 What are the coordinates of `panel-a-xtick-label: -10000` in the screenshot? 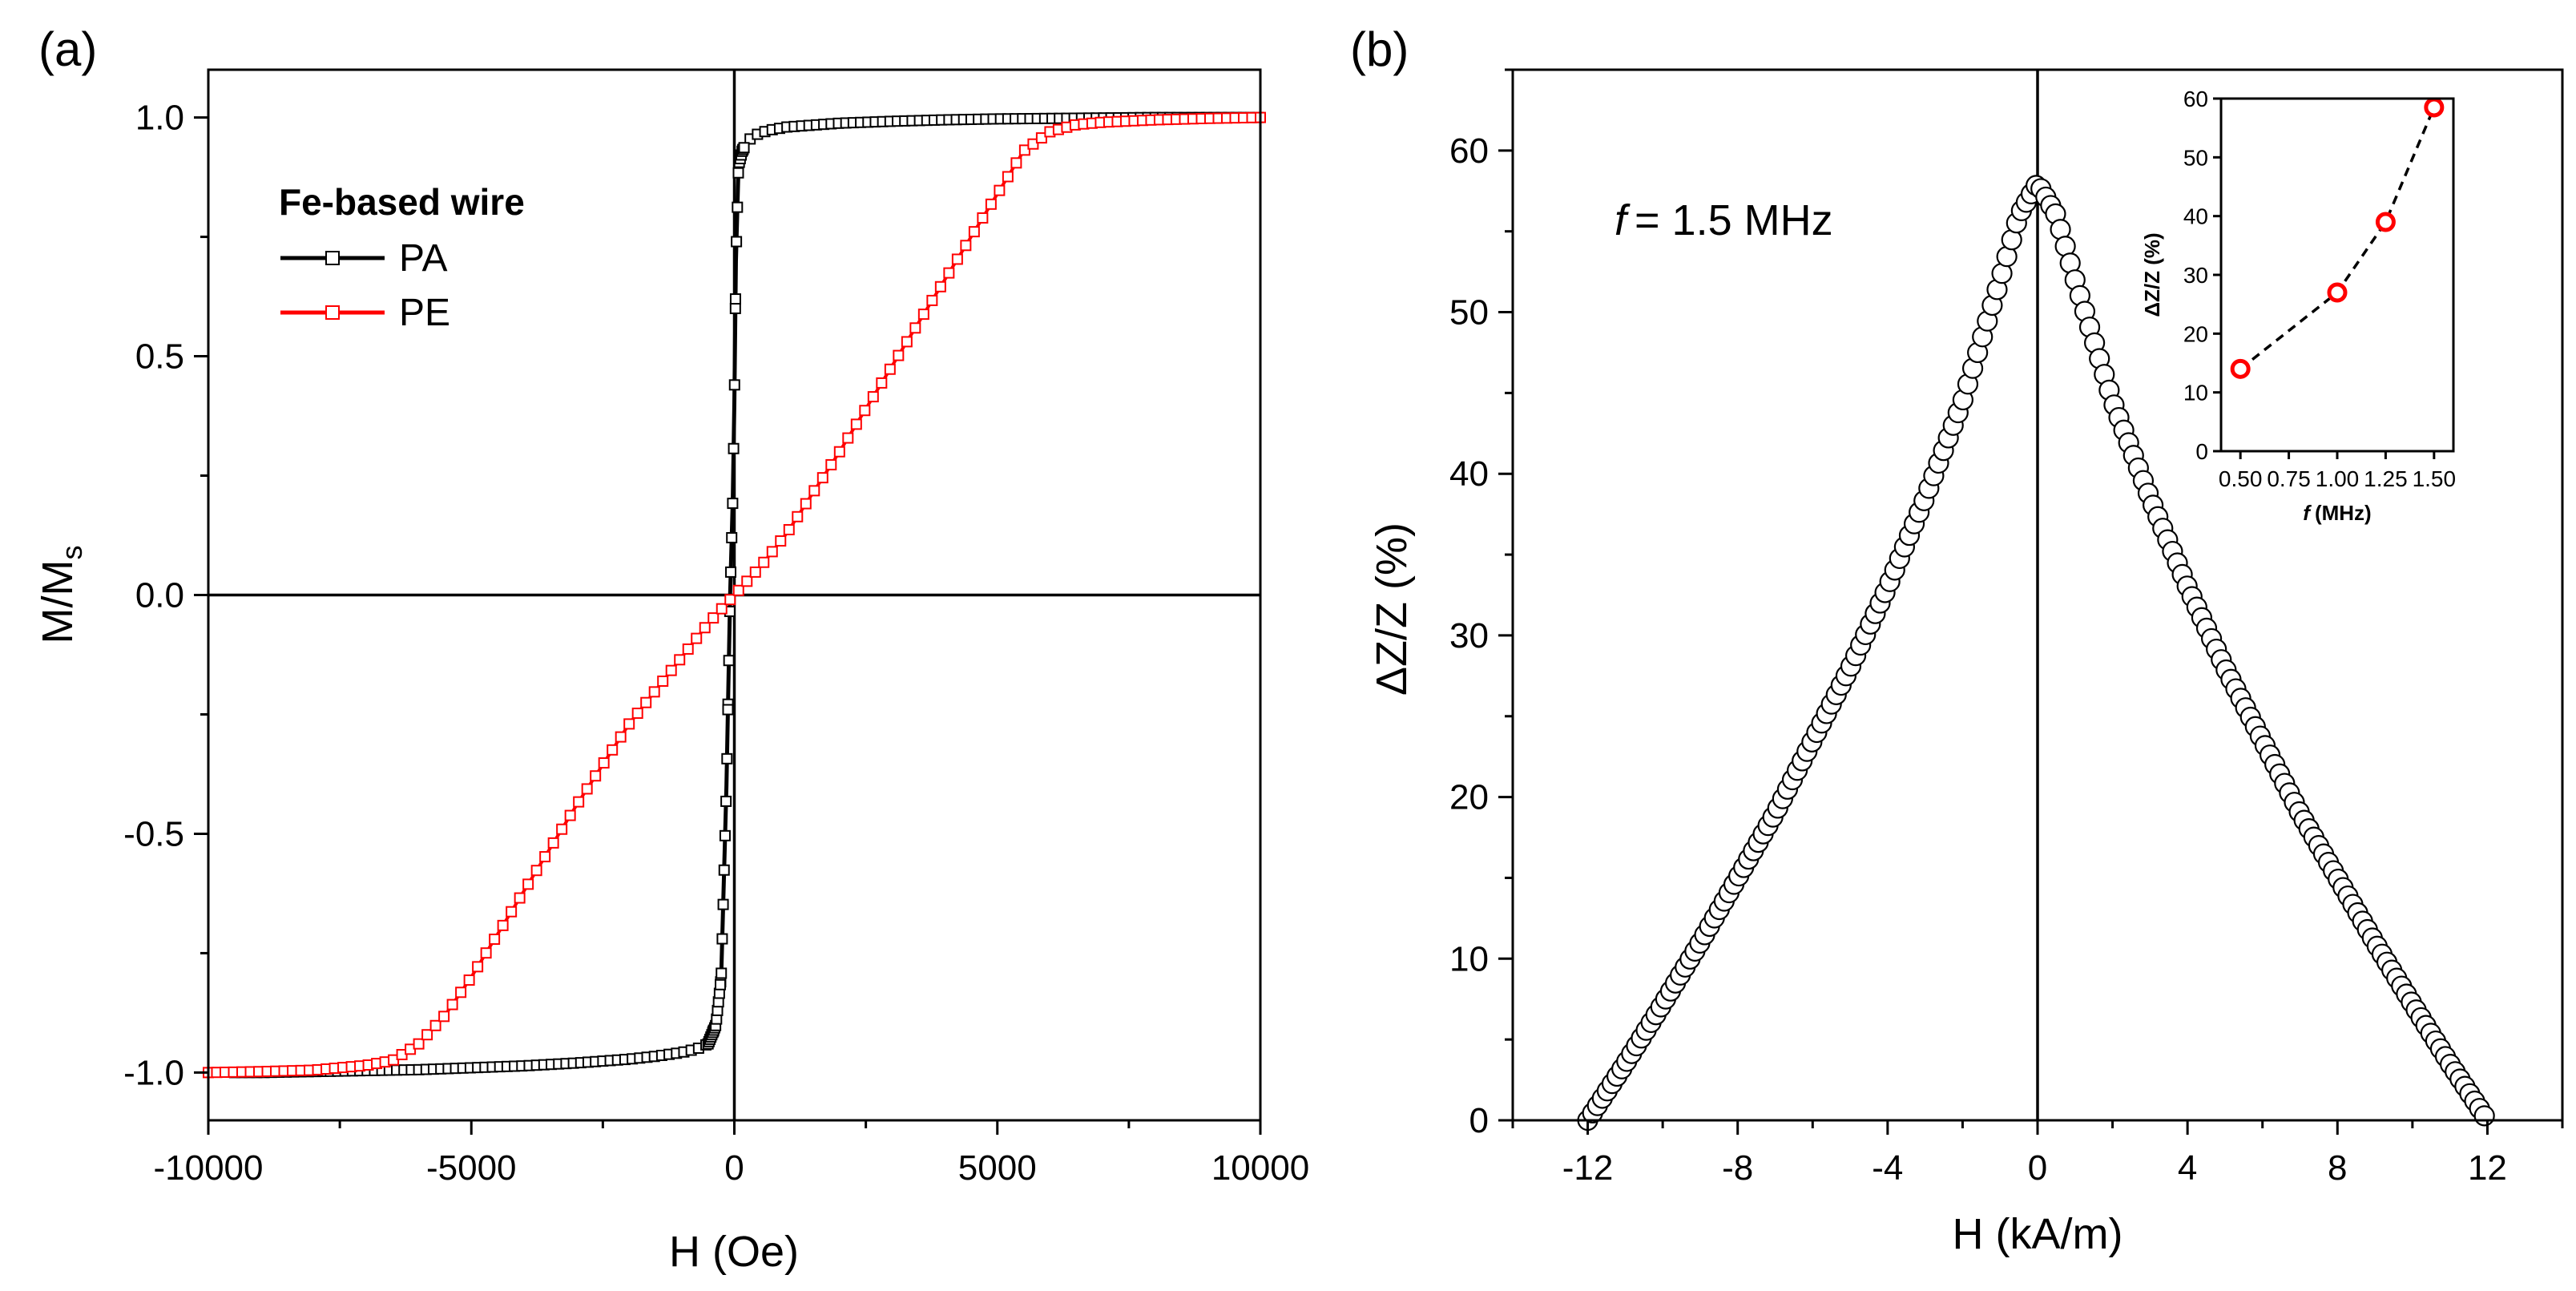 It's located at (208, 1168).